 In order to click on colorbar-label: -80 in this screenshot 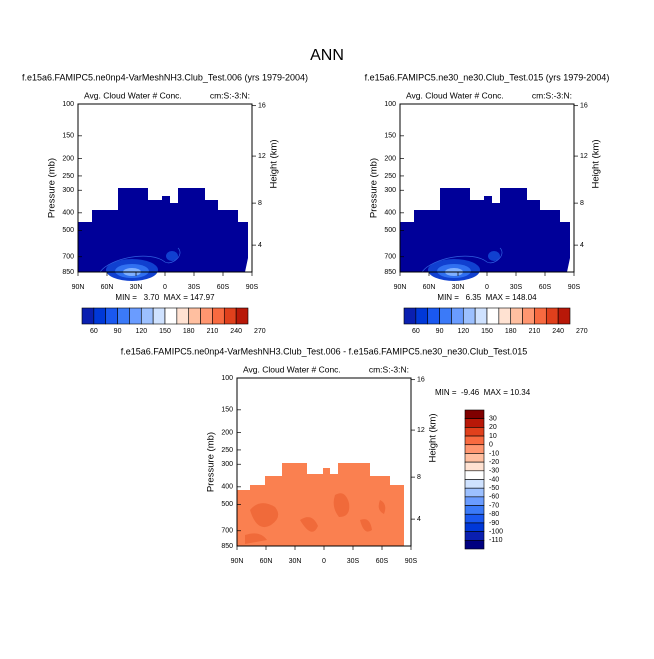, I will do `click(494, 514)`.